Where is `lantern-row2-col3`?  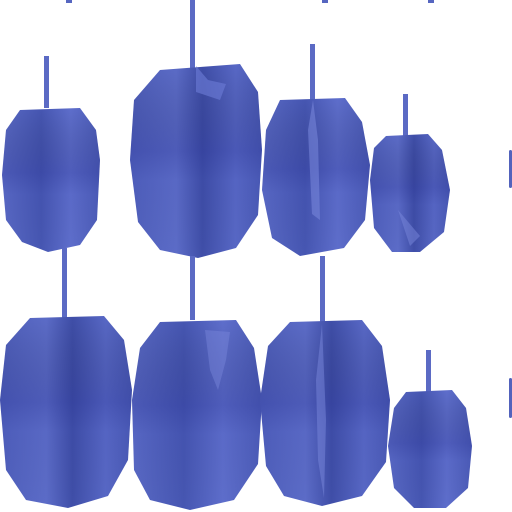 lantern-row2-col3 is located at coordinates (325, 381).